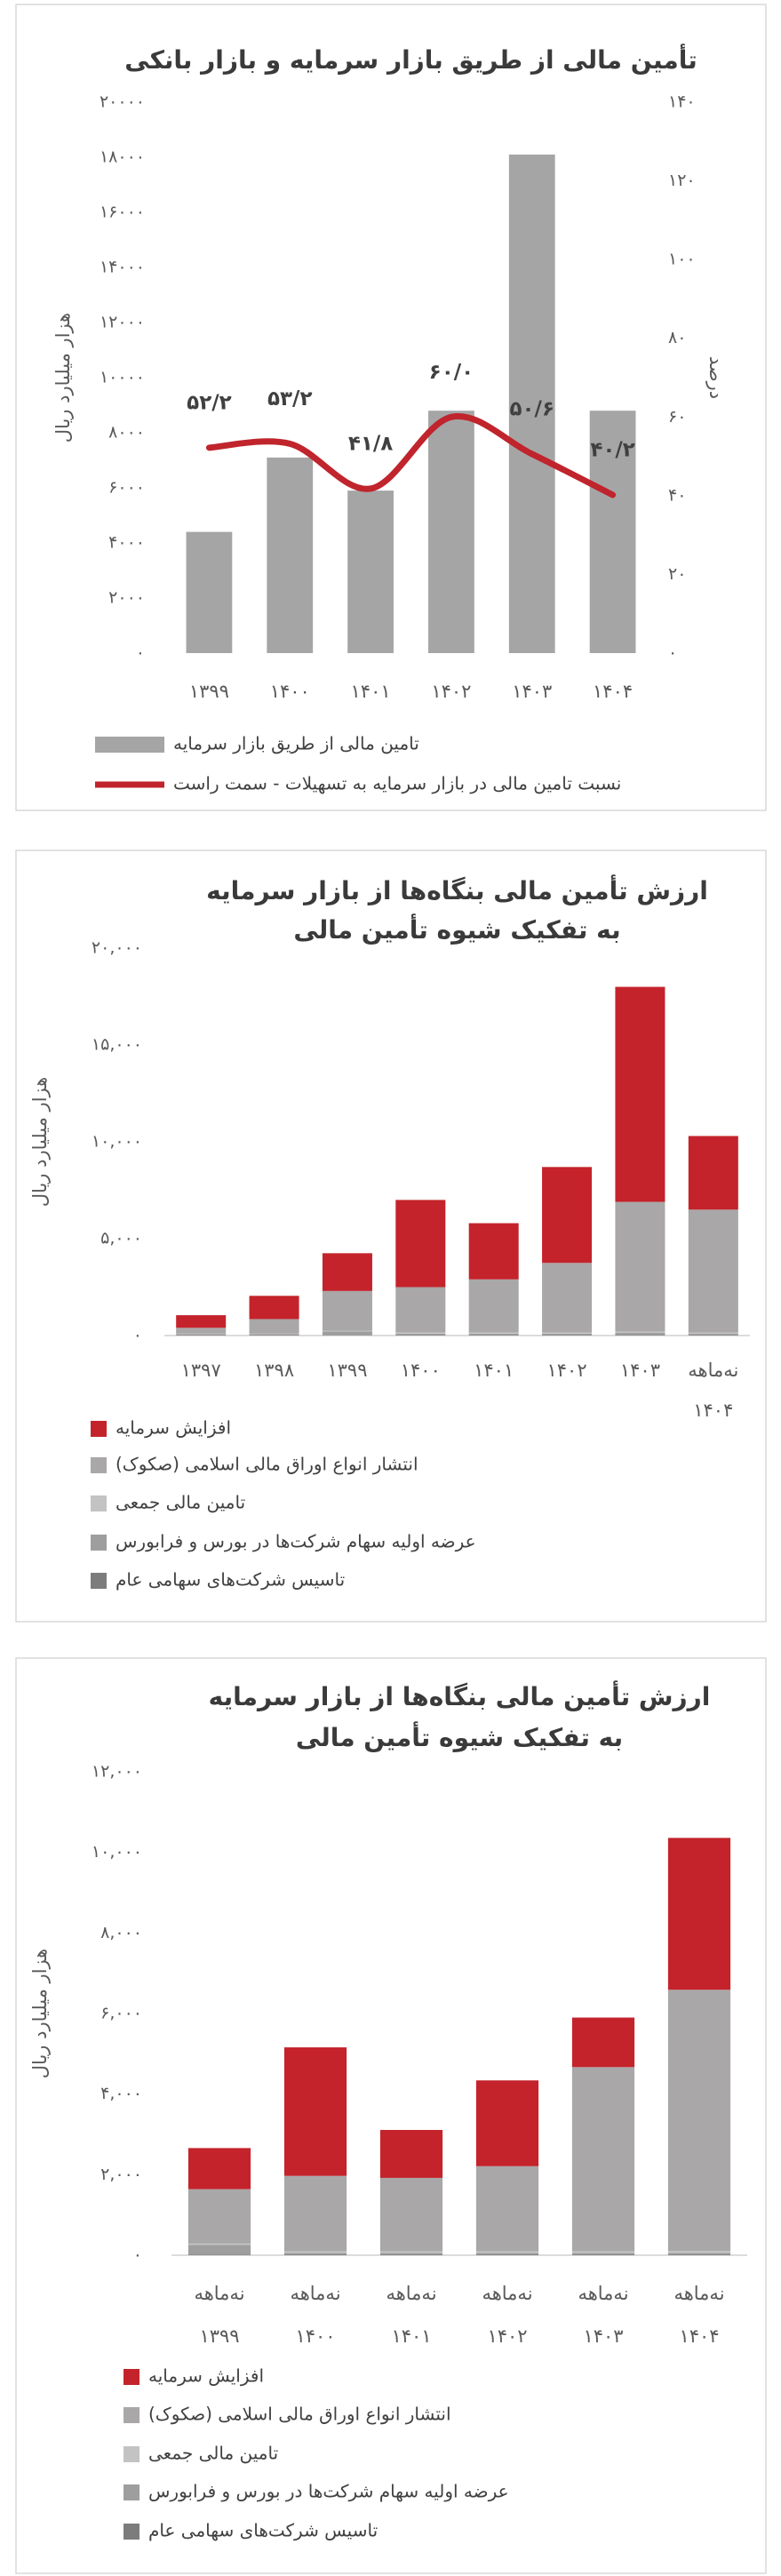  What do you see at coordinates (122, 157) in the screenshot?
I see `y-tick-label: ۱۸۰۰۰` at bounding box center [122, 157].